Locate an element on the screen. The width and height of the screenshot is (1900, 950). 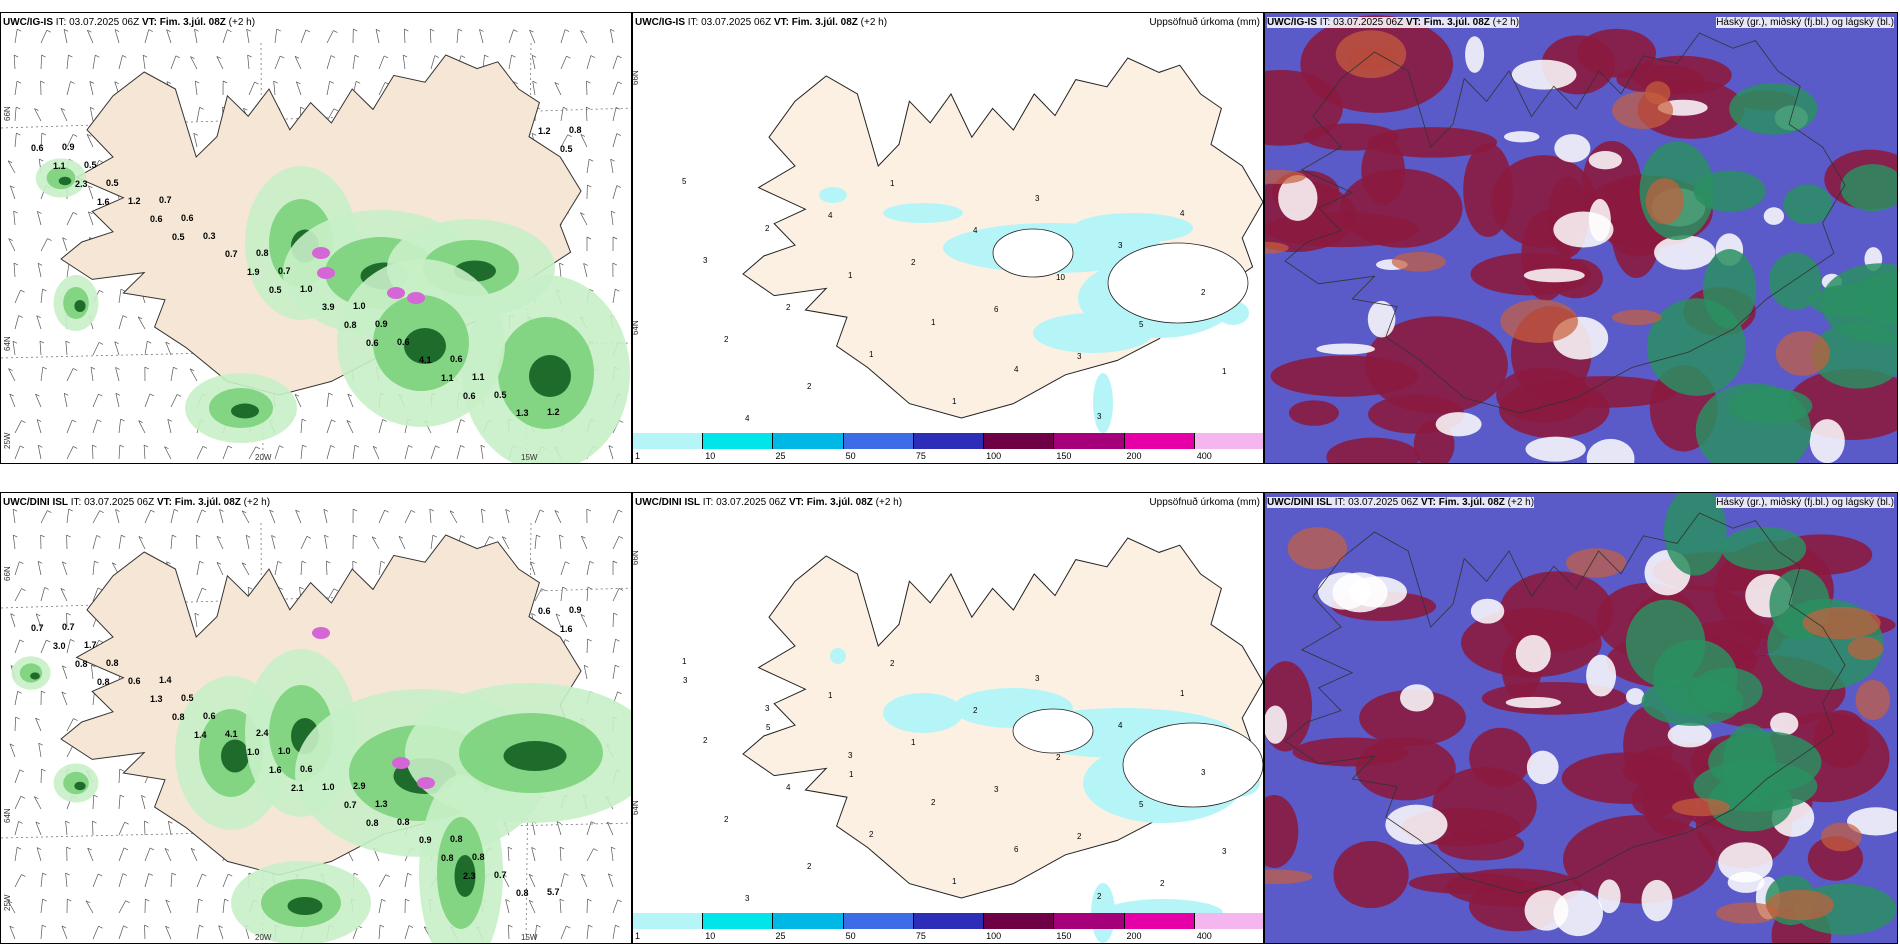
lat-label-64n: 64N is located at coordinates (636, 327).